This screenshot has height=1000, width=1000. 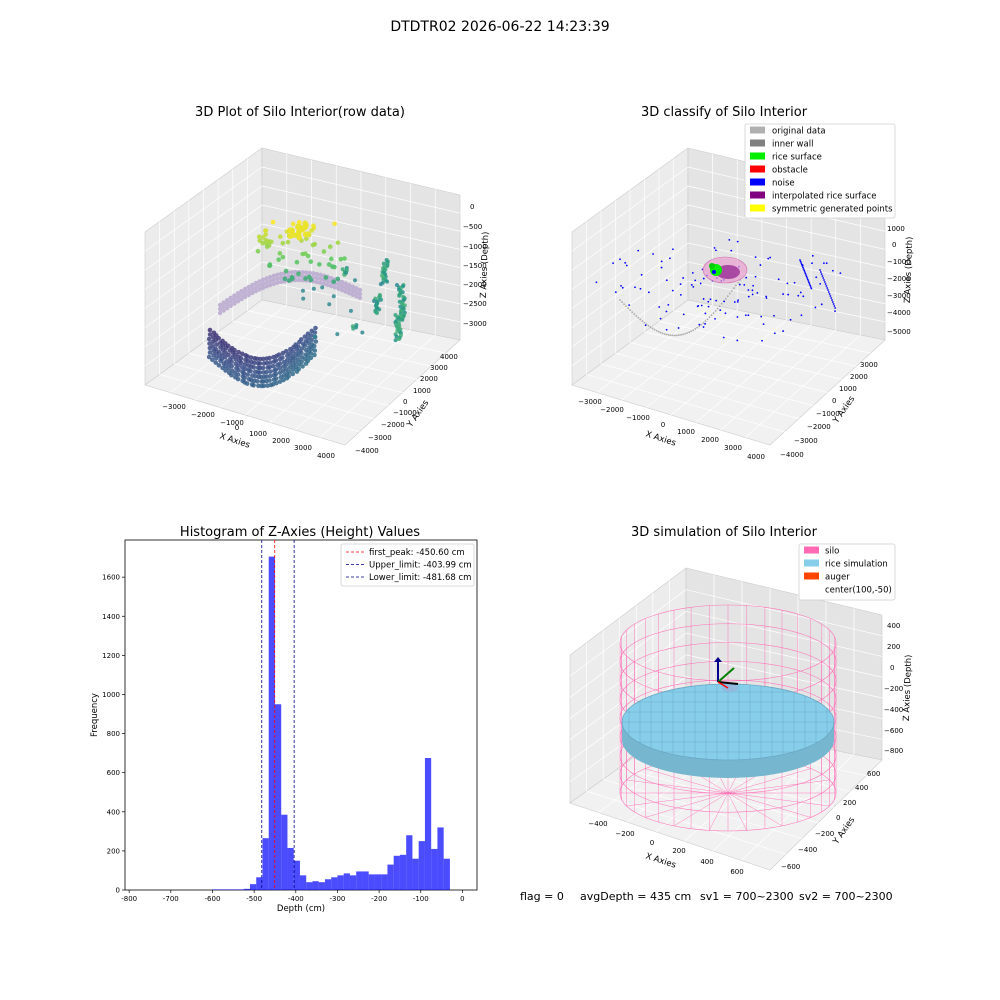 What do you see at coordinates (449, 357) in the screenshot?
I see `p1-ytick-8: 4000` at bounding box center [449, 357].